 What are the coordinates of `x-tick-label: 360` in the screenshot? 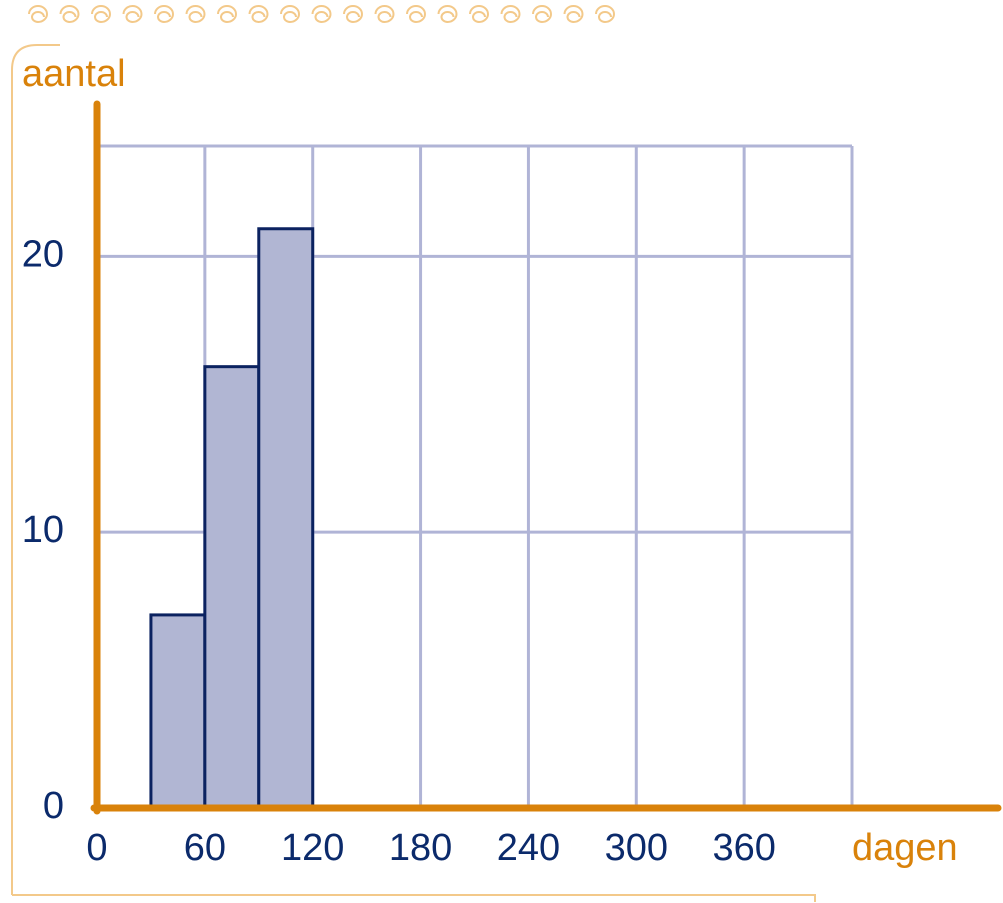 It's located at (743, 848).